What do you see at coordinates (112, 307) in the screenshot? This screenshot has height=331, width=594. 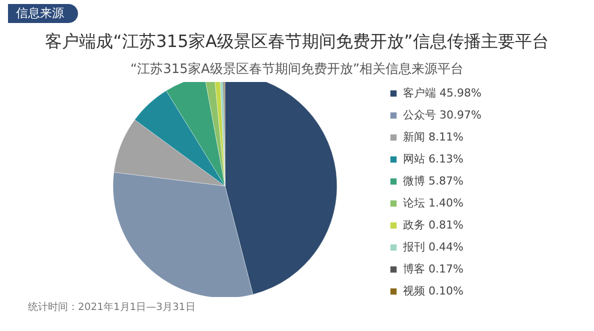 I see `text: 统计时间：2021年1月1日—3月31日` at bounding box center [112, 307].